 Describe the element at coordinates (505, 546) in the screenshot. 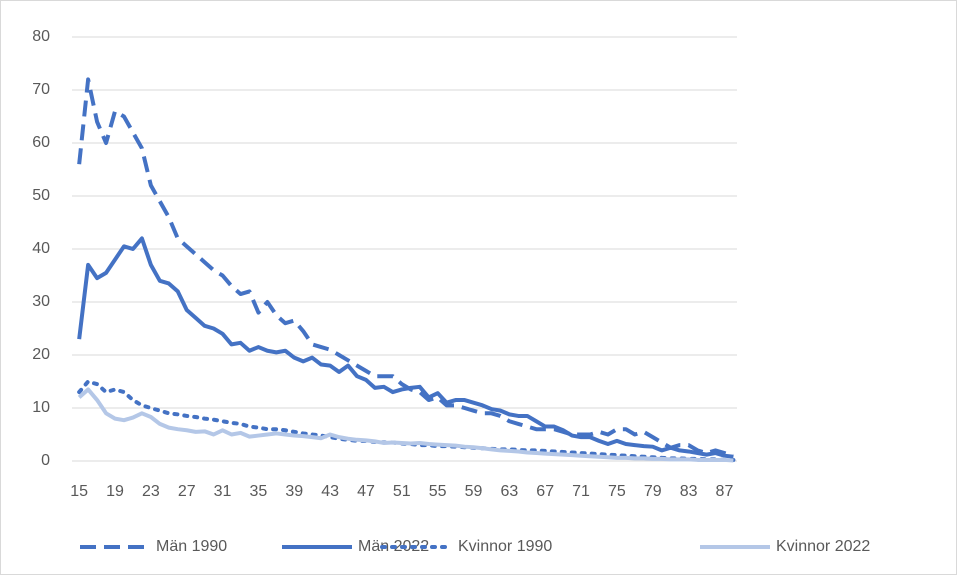

I see `legend-label: Kvinnor 1990` at that location.